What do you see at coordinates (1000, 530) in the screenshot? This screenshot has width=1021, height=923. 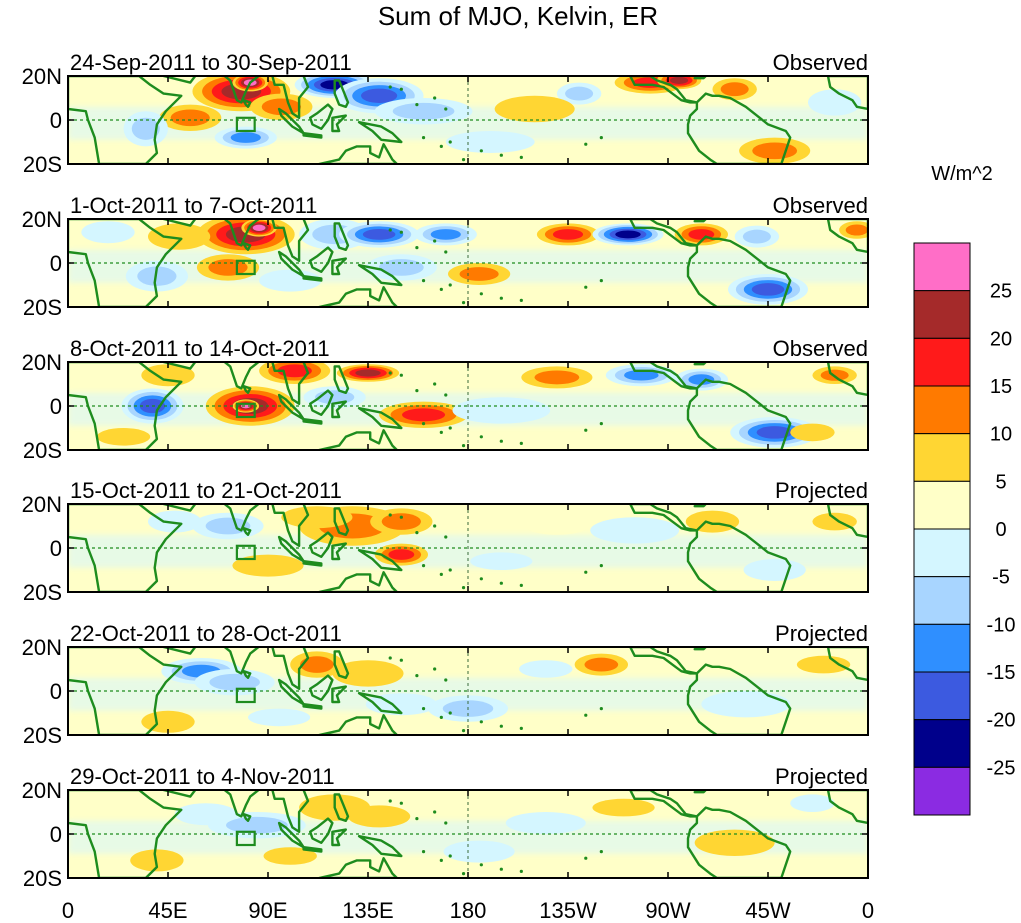 I see `colorbar-tick-label: 0` at bounding box center [1000, 530].